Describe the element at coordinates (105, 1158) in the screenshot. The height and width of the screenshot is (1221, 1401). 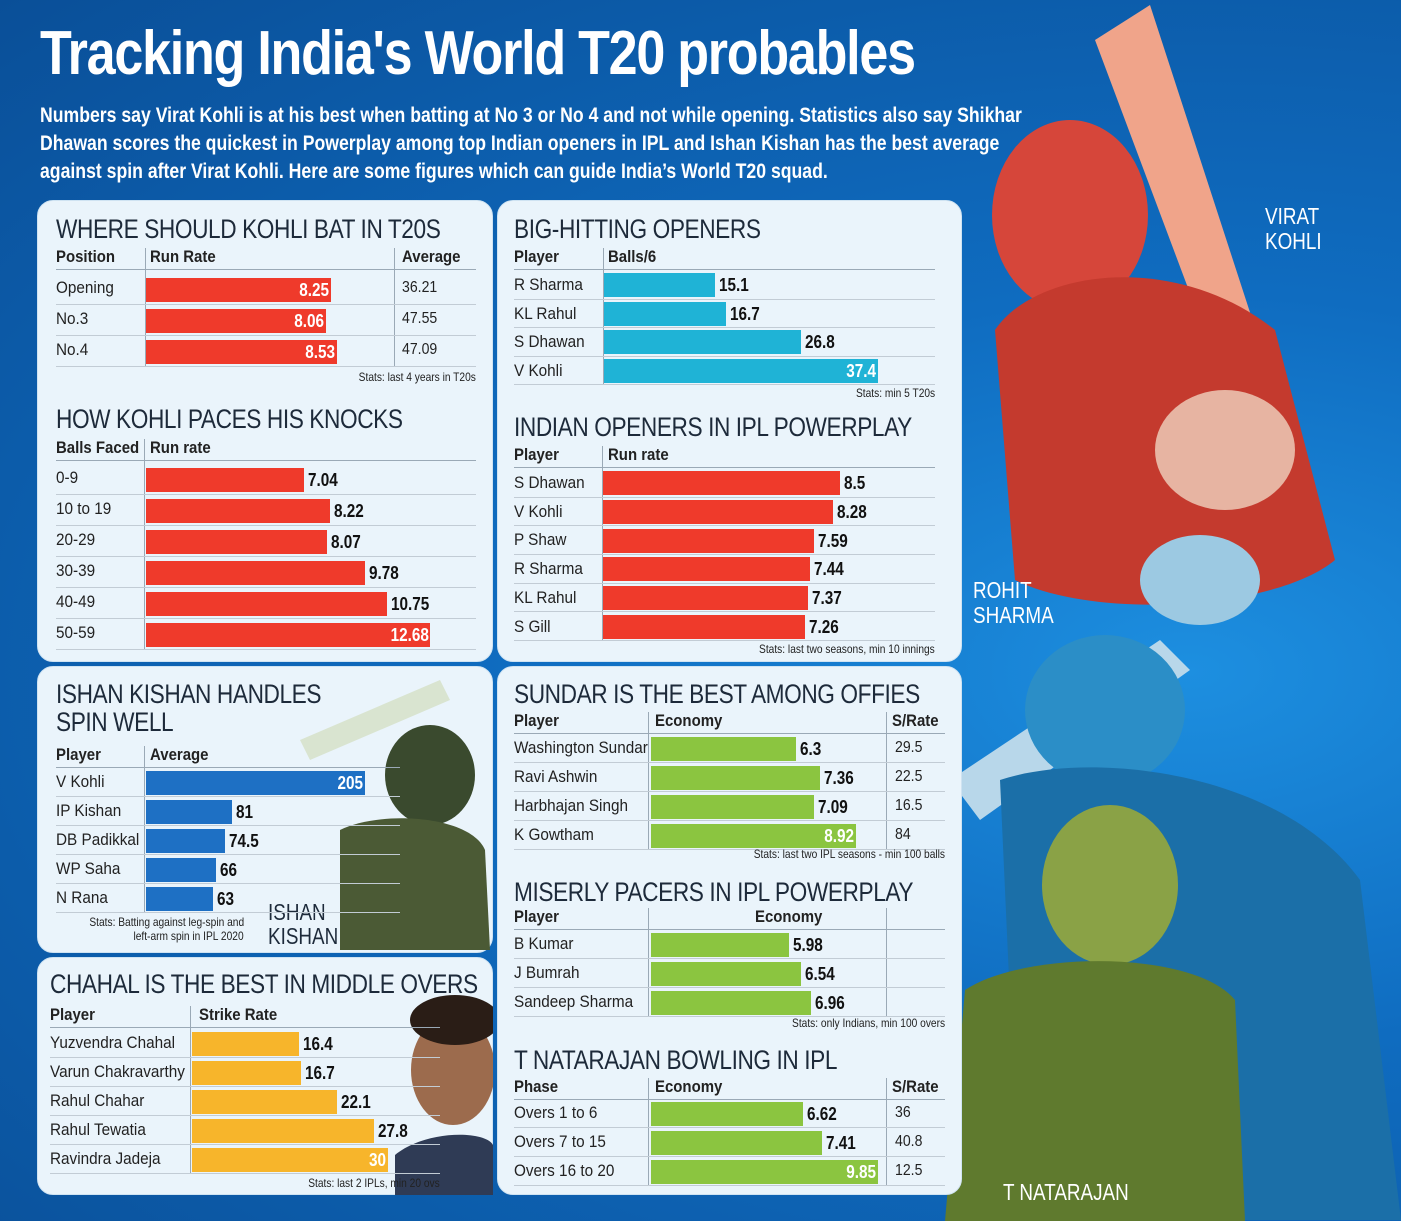
I see `chahal-row-label: Ravindra Jadeja` at that location.